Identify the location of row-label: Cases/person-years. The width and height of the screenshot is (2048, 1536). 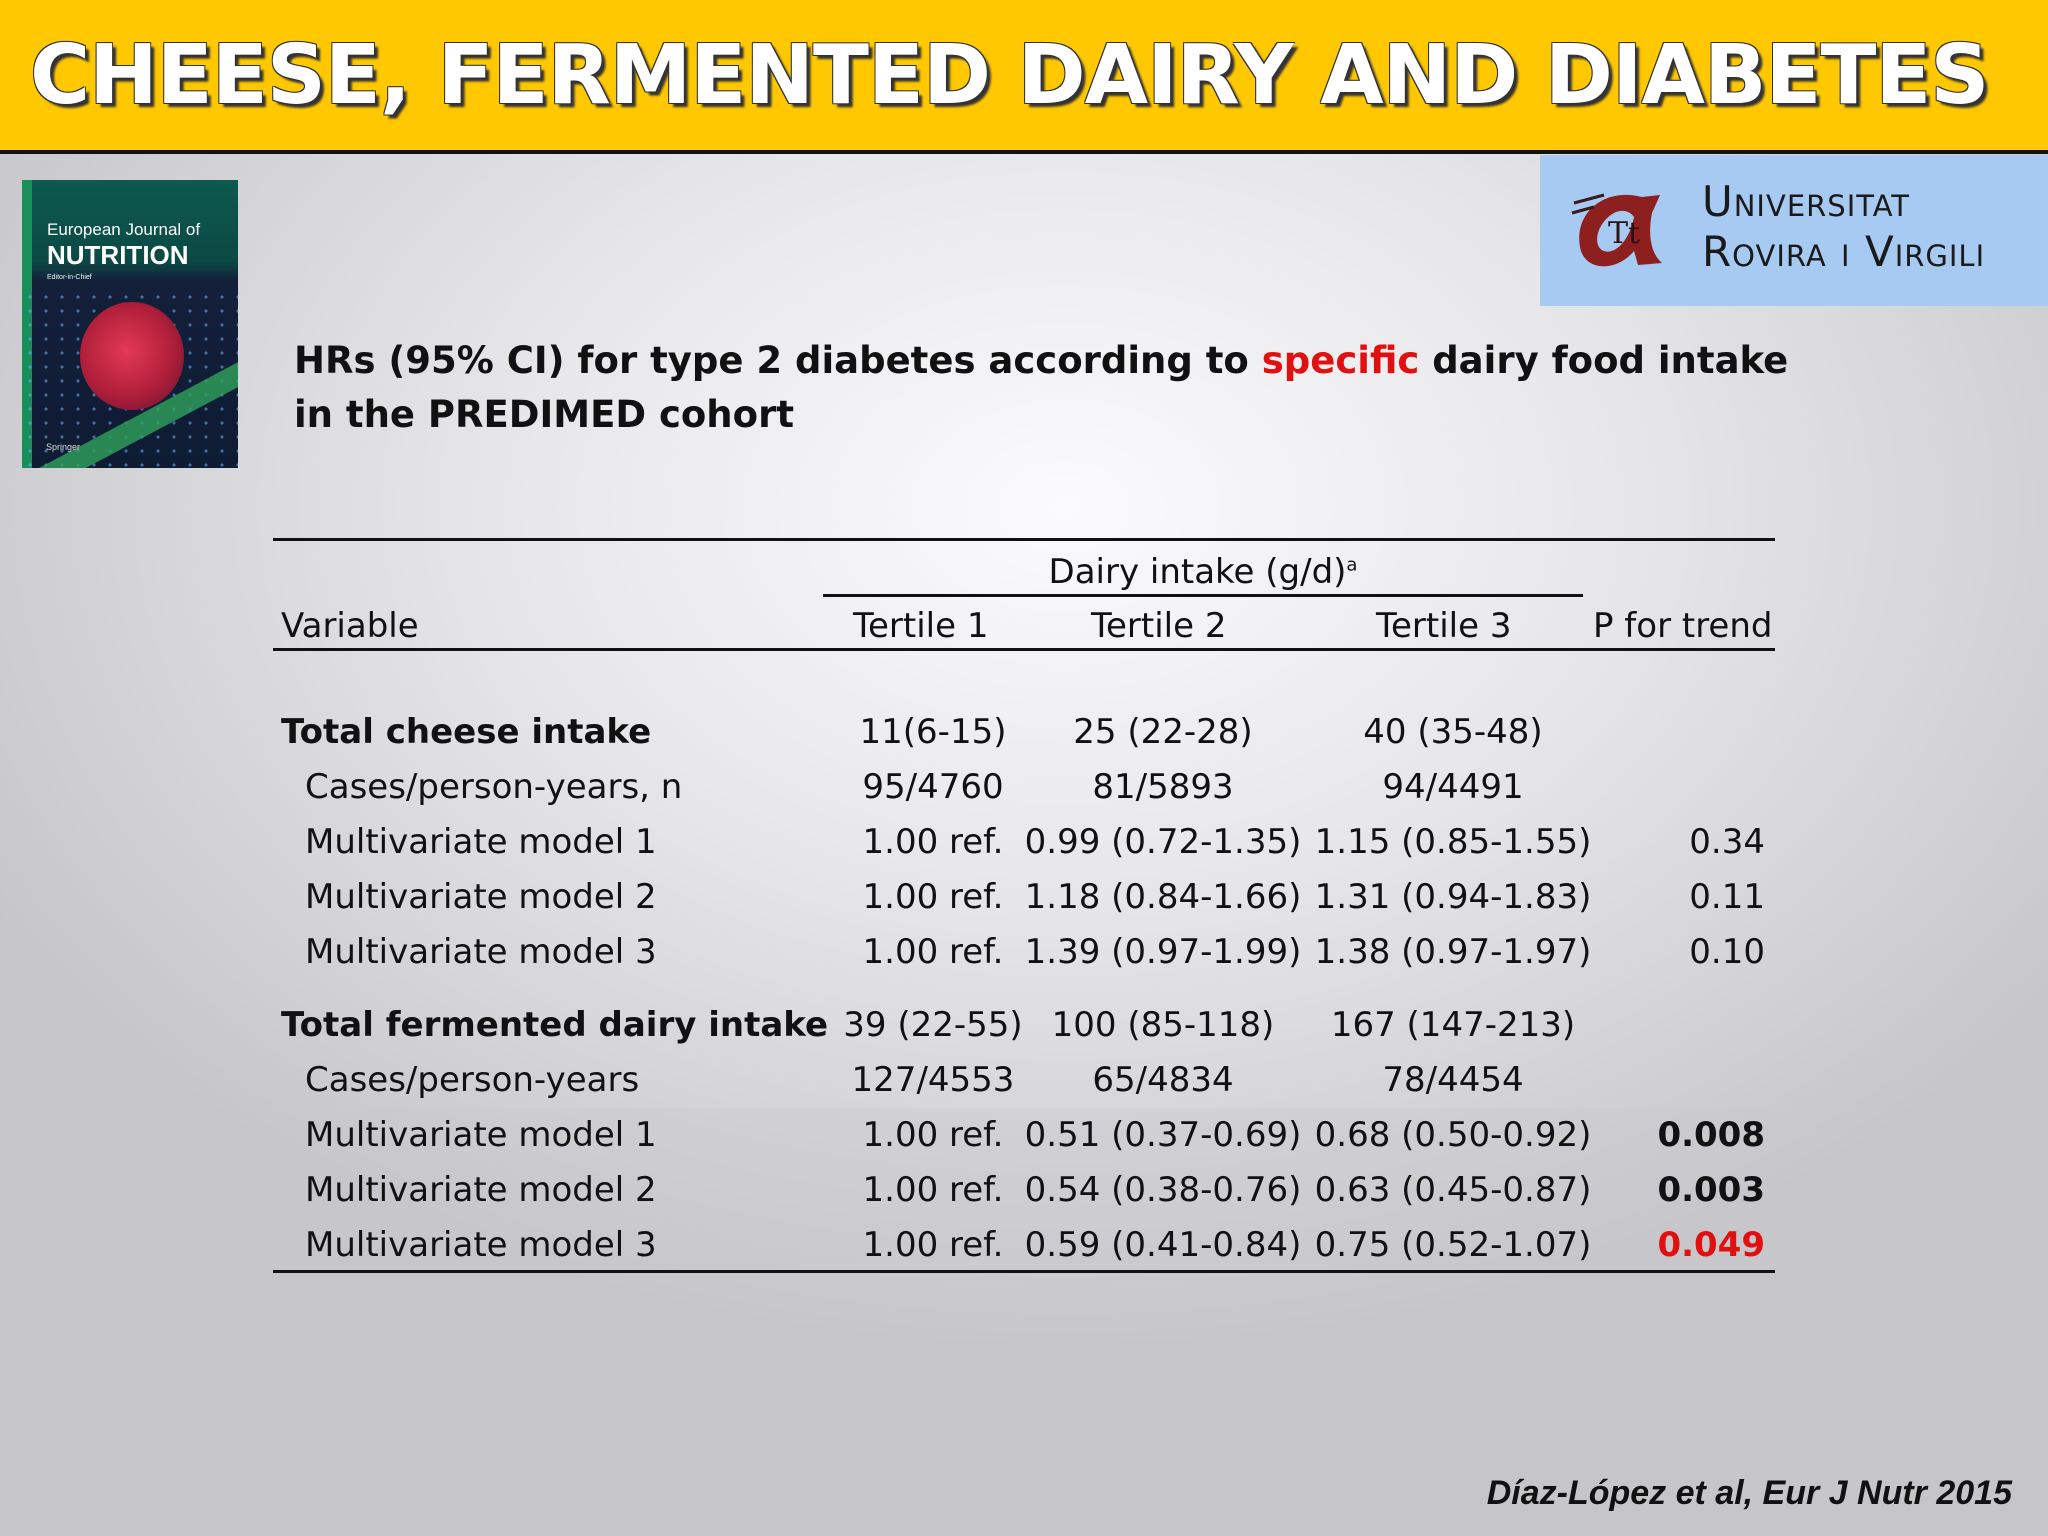
(472, 1080).